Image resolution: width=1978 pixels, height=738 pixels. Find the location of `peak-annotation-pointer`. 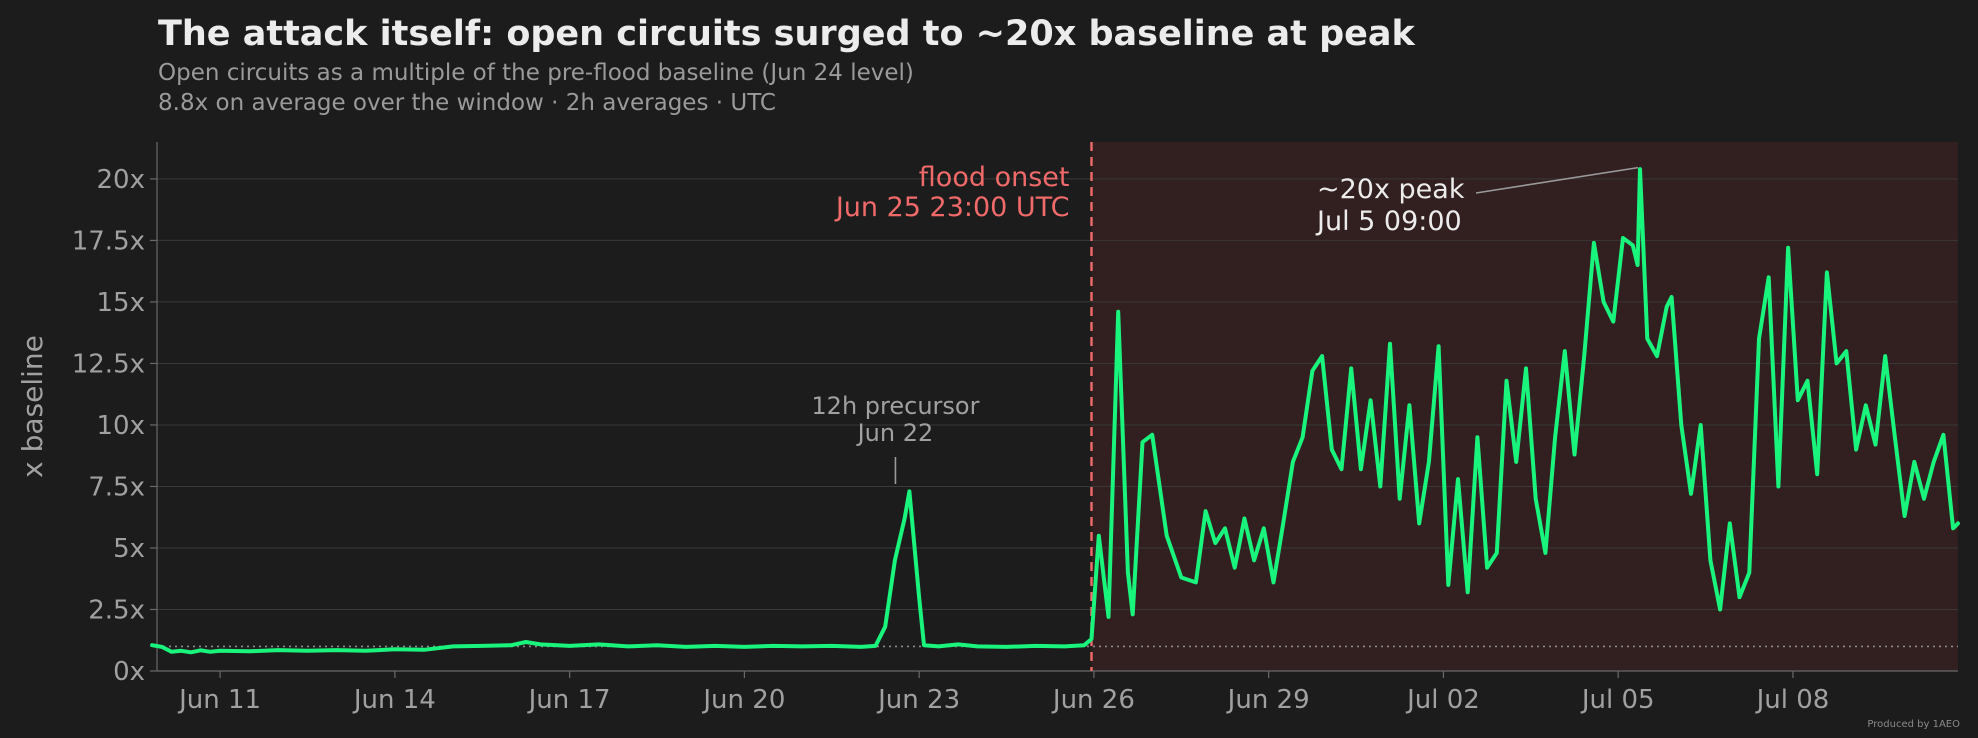

peak-annotation-pointer is located at coordinates (1557, 180).